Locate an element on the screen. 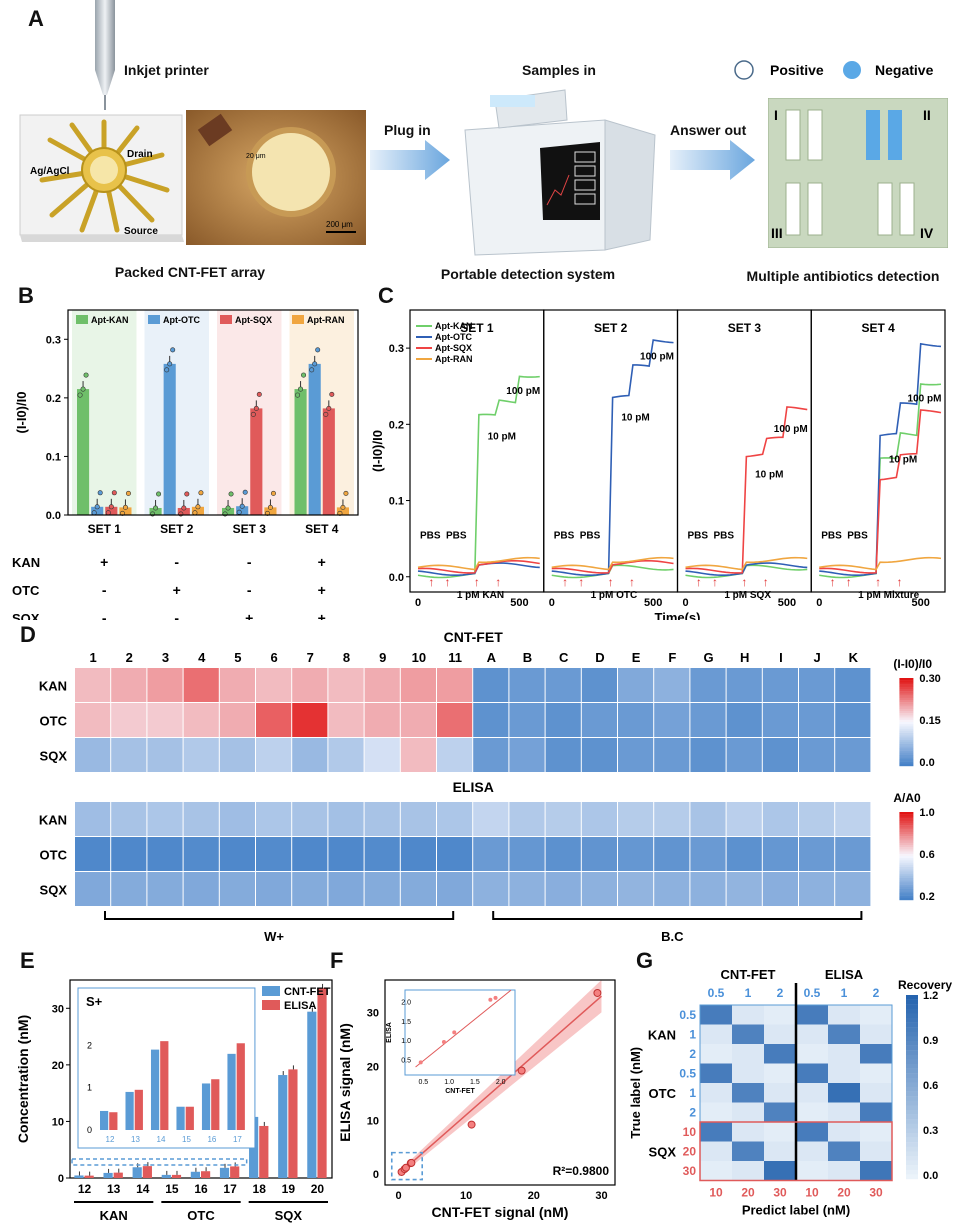 This screenshot has height=1224, width=963. y-tick-label: 0.1 is located at coordinates (53, 457).